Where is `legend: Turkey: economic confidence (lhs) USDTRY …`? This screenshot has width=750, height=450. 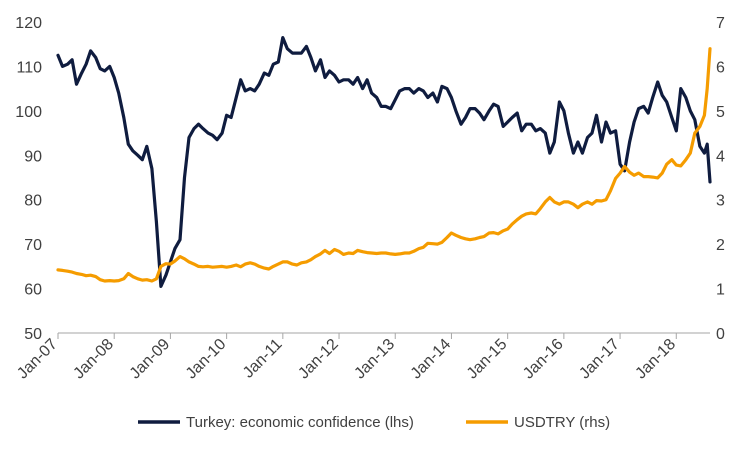 legend: Turkey: economic confidence (lhs) USDTRY … is located at coordinates (374, 422).